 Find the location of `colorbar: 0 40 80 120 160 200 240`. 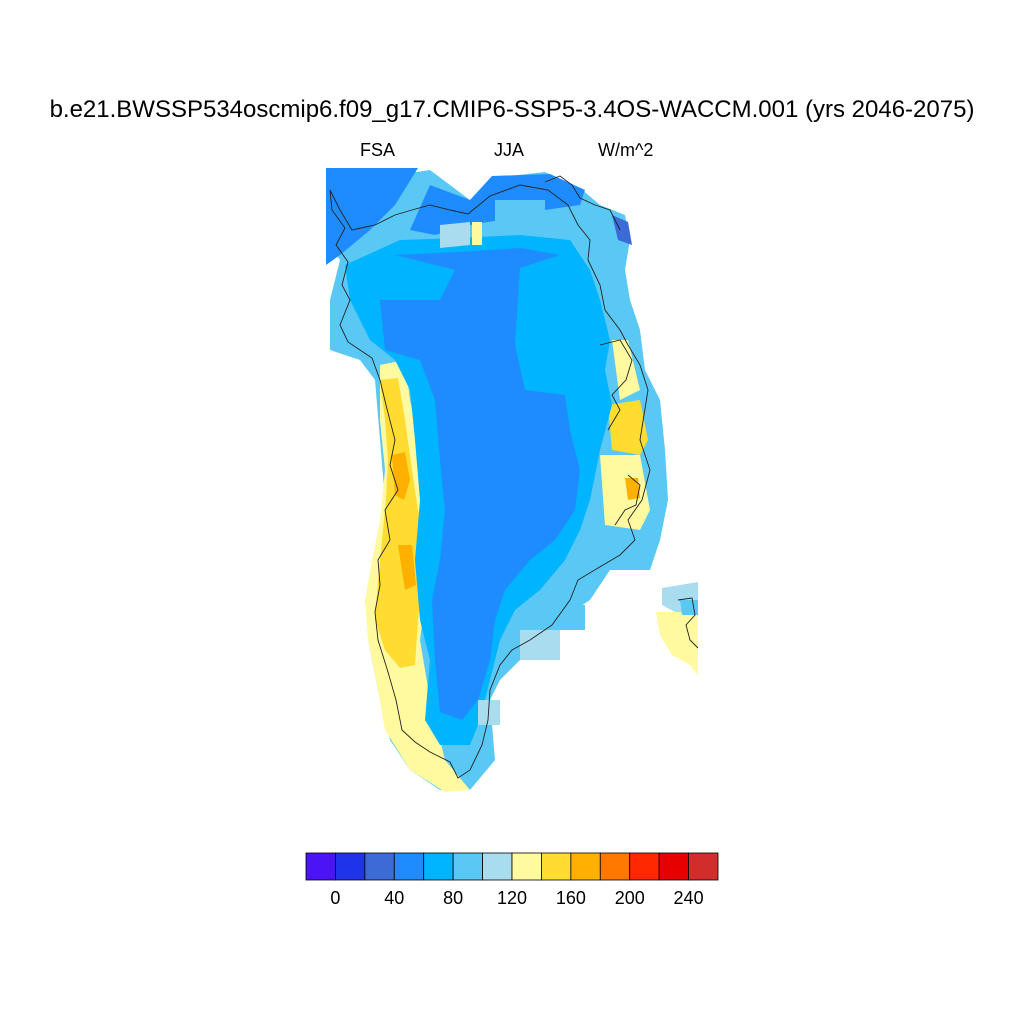

colorbar: 0 40 80 120 160 200 240 is located at coordinates (512, 880).